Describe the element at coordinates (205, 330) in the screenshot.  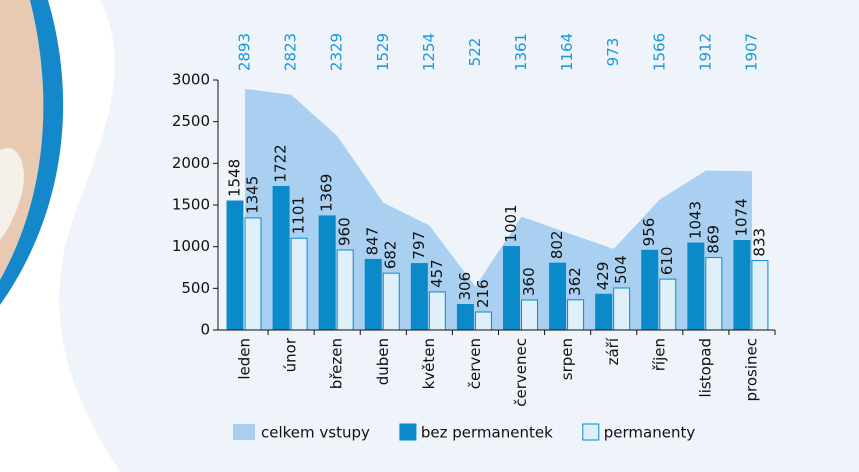
I see `y-tick-label: 0` at that location.